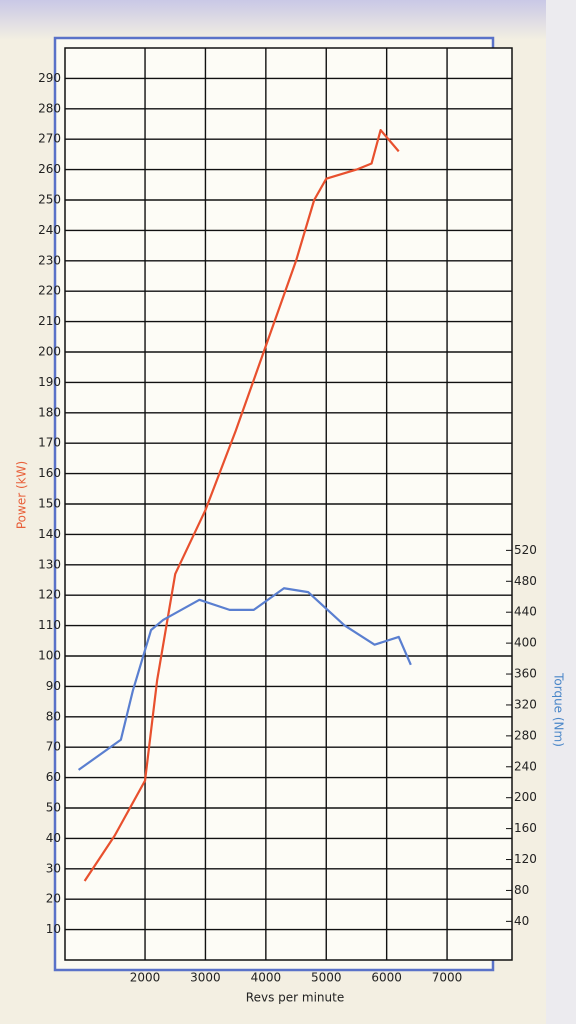  Describe the element at coordinates (49, 200) in the screenshot. I see `y-tick-label: 250` at that location.